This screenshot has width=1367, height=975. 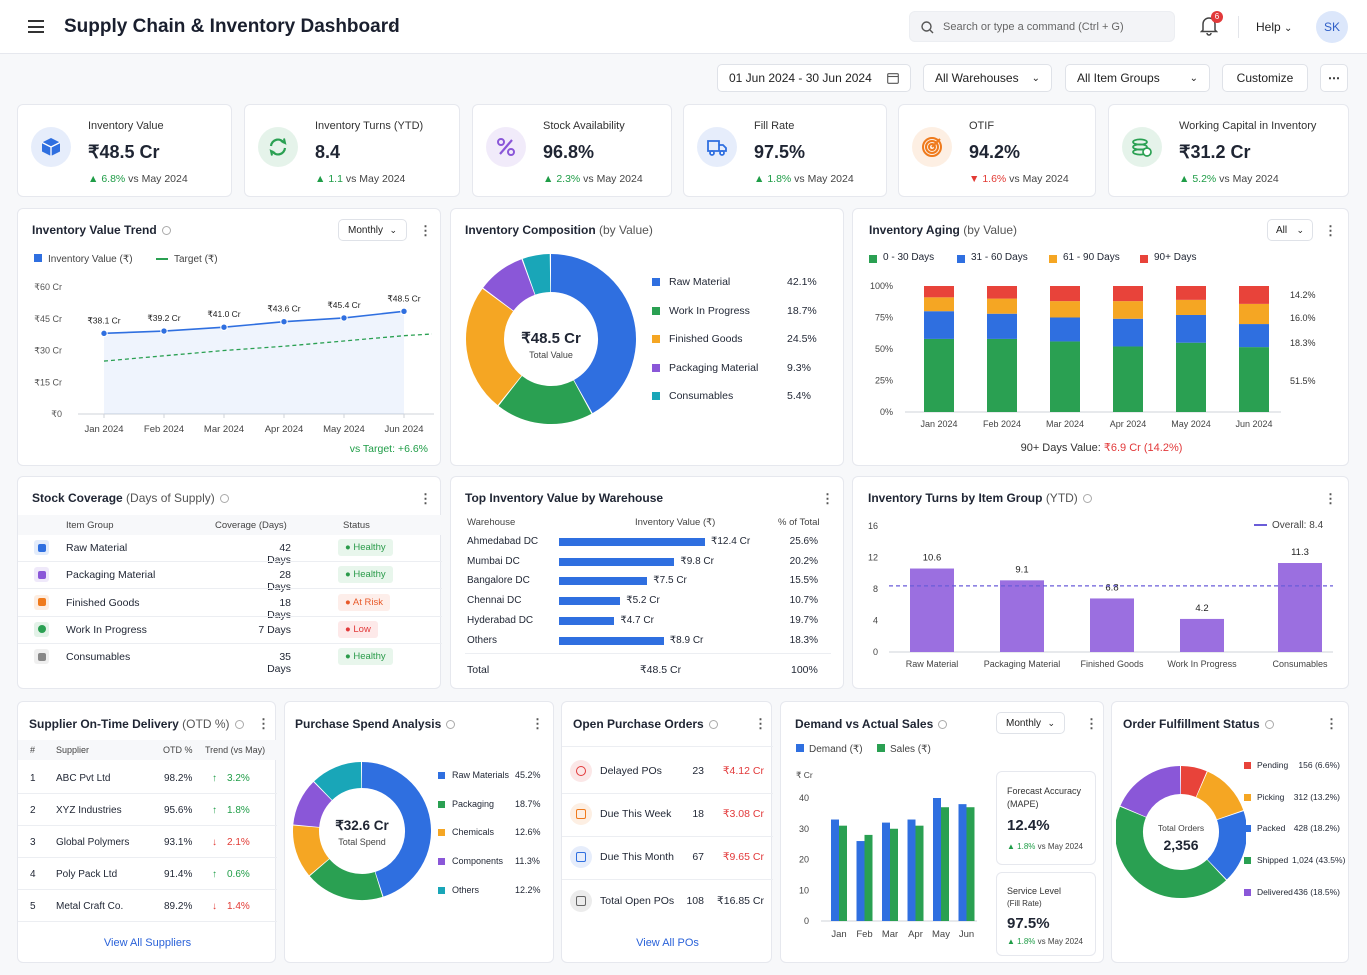 What do you see at coordinates (945, 864) in the screenshot?
I see `sales-bar` at bounding box center [945, 864].